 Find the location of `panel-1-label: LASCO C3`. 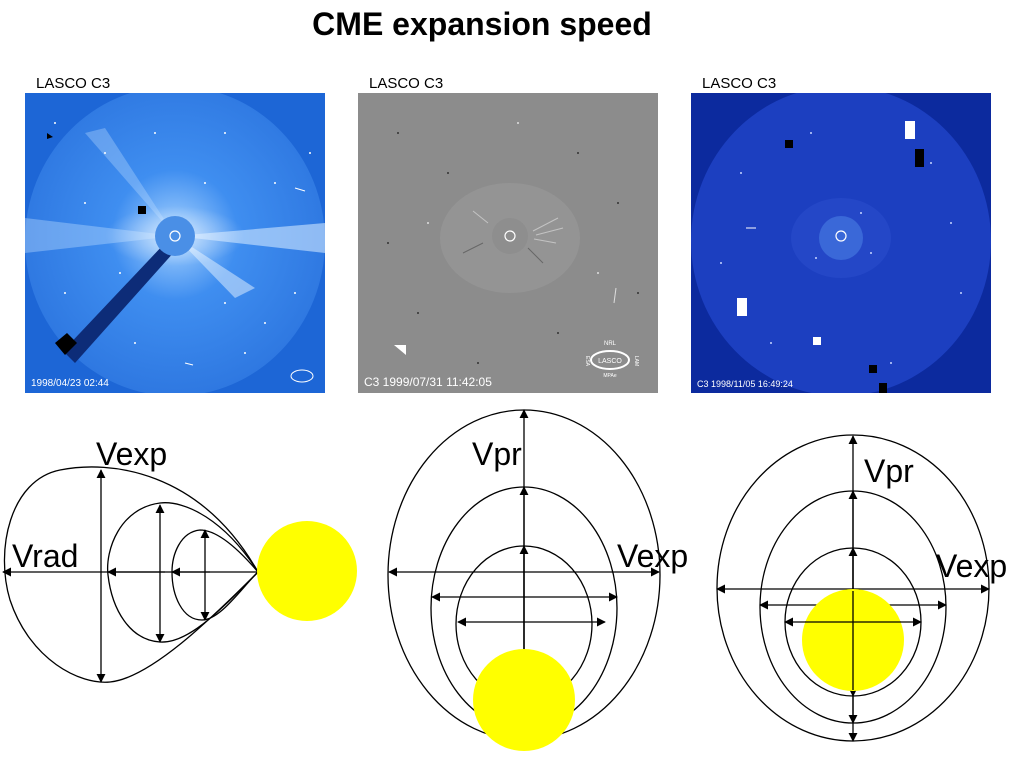

panel-1-label: LASCO C3 is located at coordinates (73, 83).